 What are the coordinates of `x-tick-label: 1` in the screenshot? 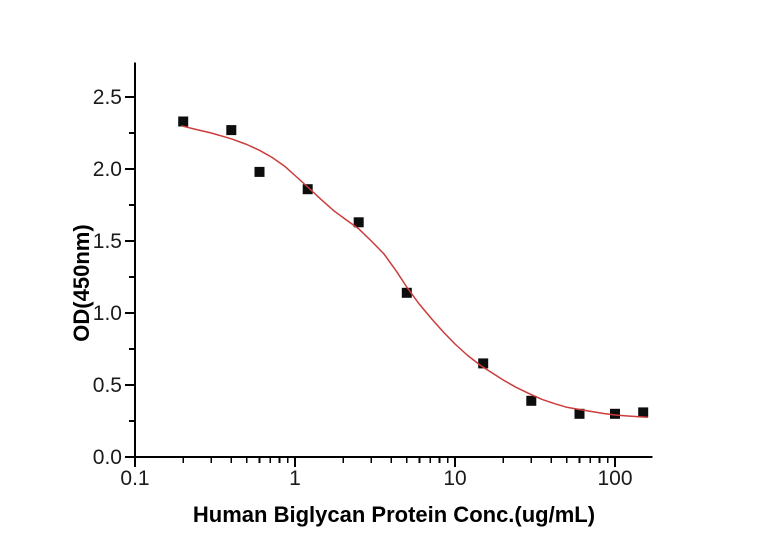 It's located at (295, 478).